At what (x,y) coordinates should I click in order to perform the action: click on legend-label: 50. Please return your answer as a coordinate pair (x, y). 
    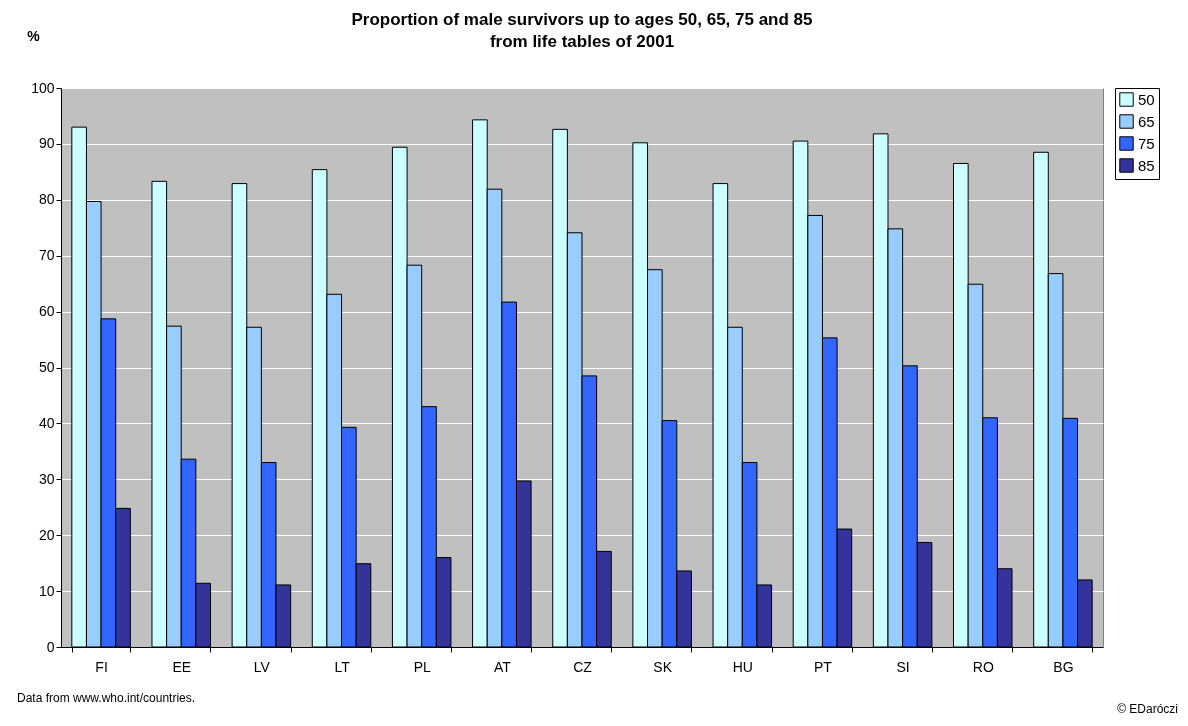
    Looking at the image, I should click on (1146, 99).